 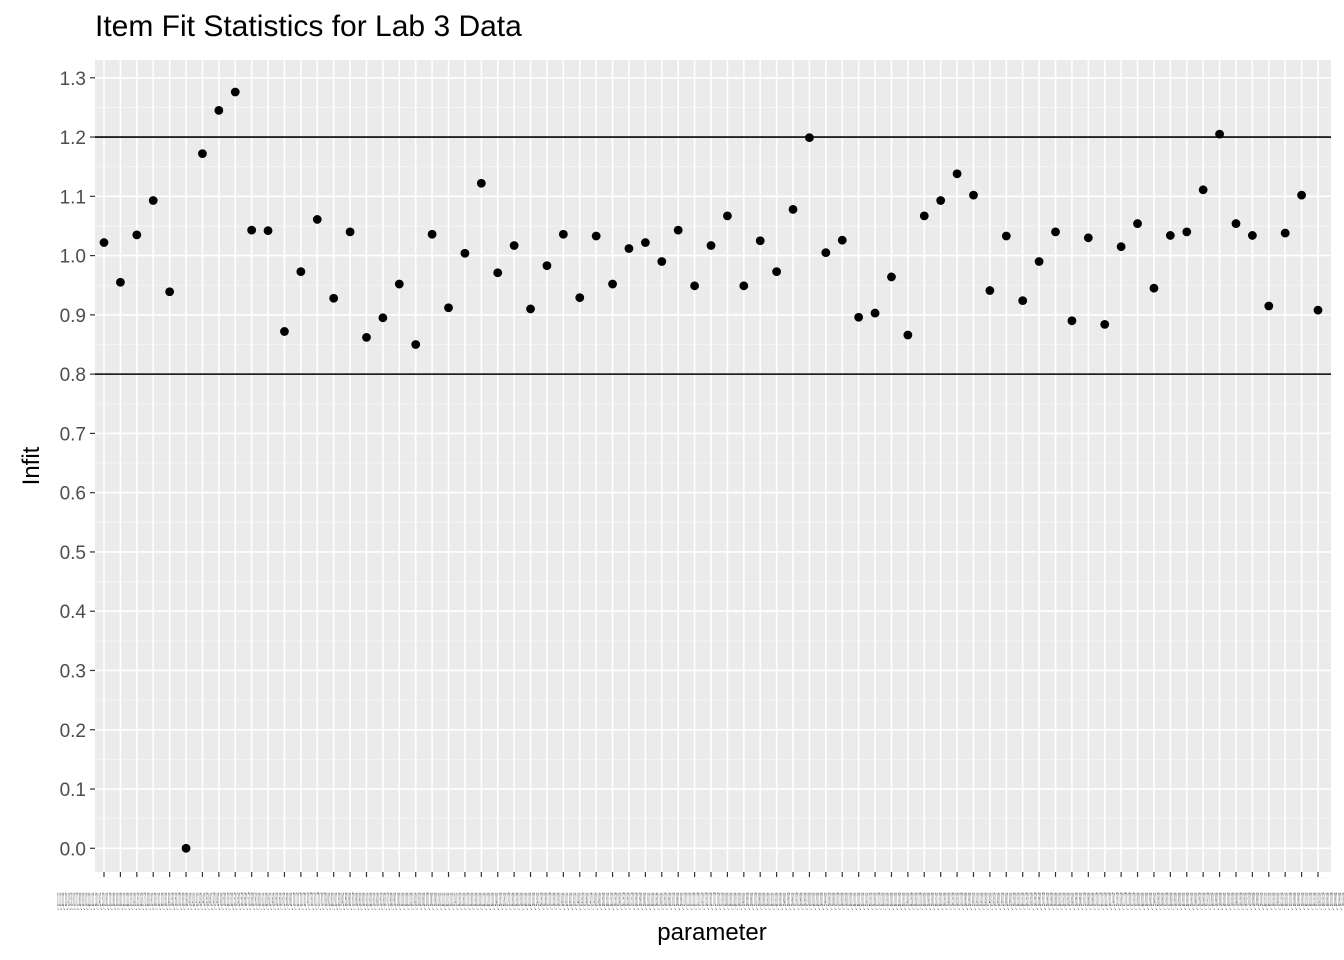 What do you see at coordinates (73, 612) in the screenshot?
I see `y-tick-label: 0.4` at bounding box center [73, 612].